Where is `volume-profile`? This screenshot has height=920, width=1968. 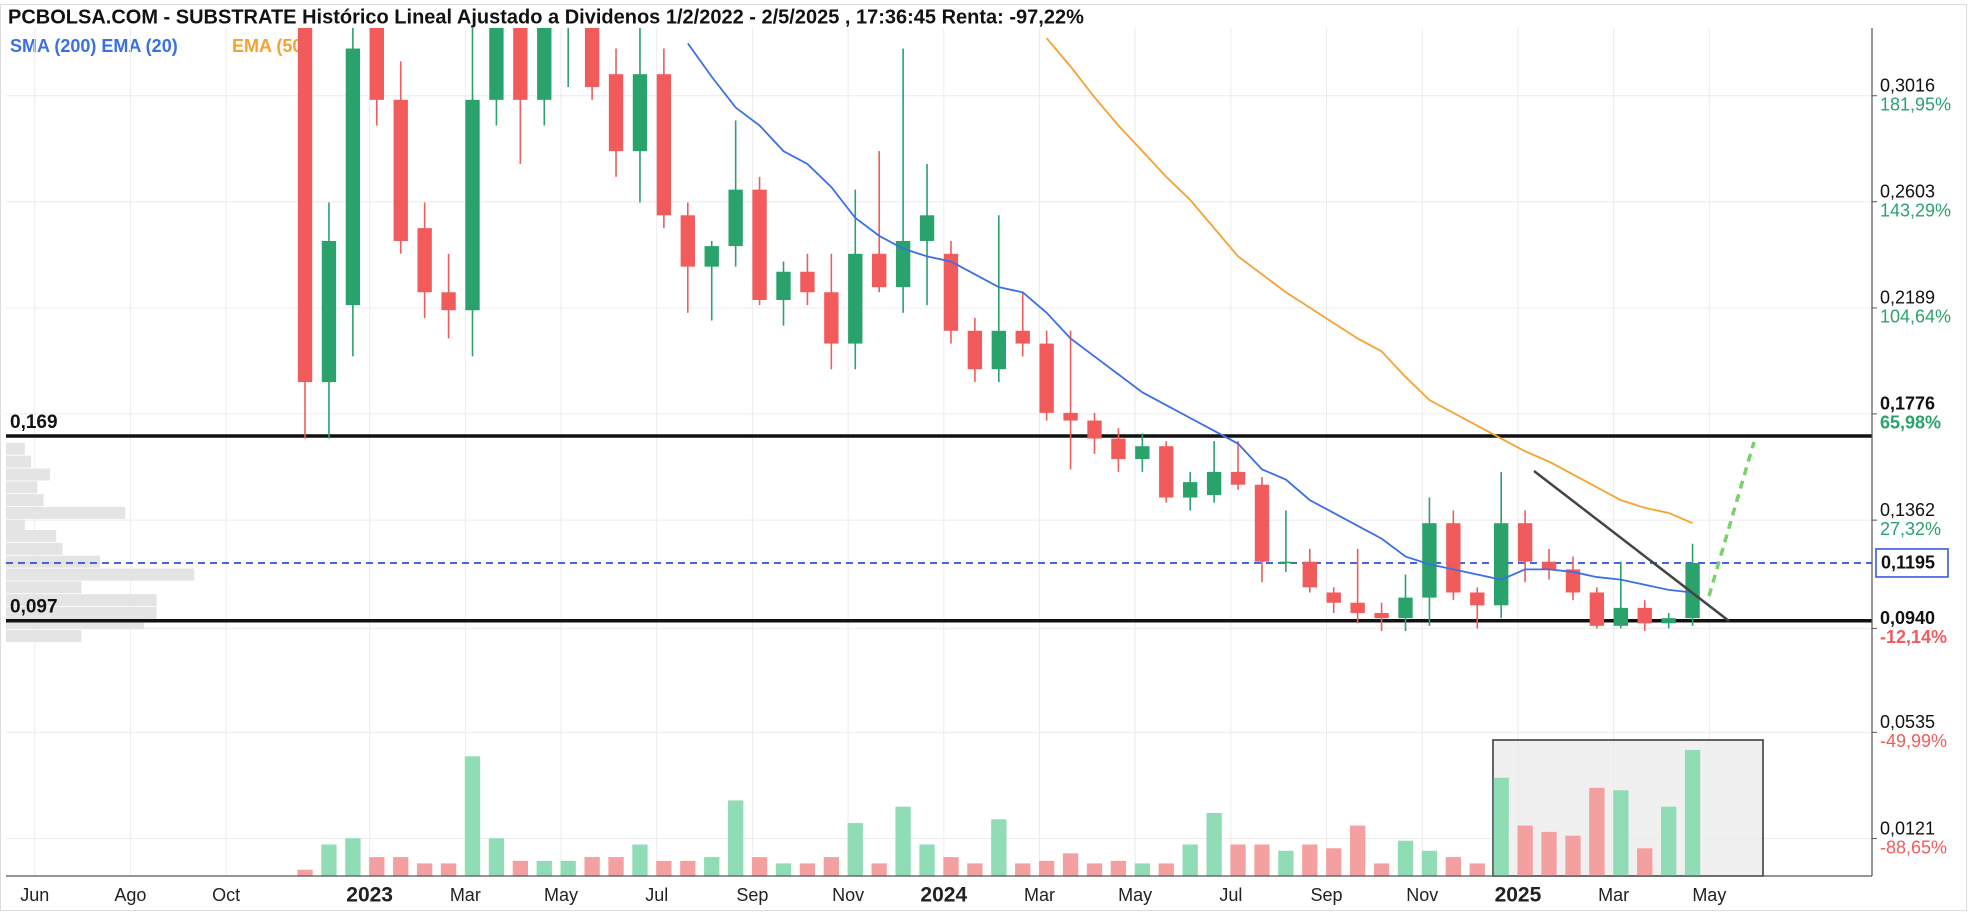
volume-profile is located at coordinates (100, 542).